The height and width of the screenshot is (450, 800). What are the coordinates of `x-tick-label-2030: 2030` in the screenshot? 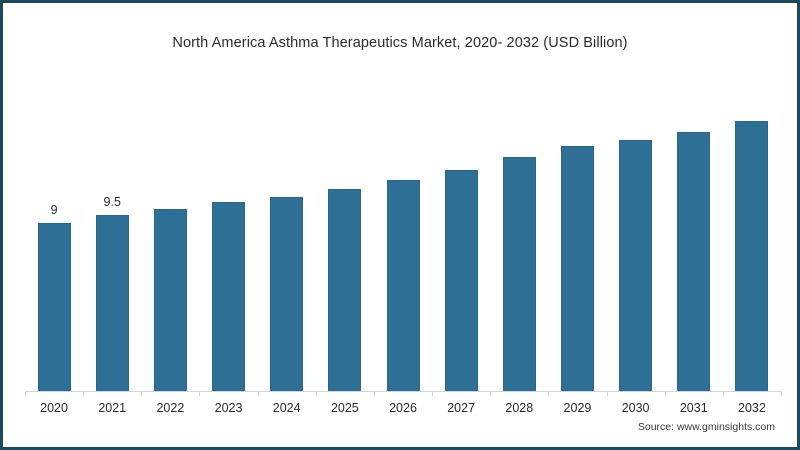 It's located at (635, 408).